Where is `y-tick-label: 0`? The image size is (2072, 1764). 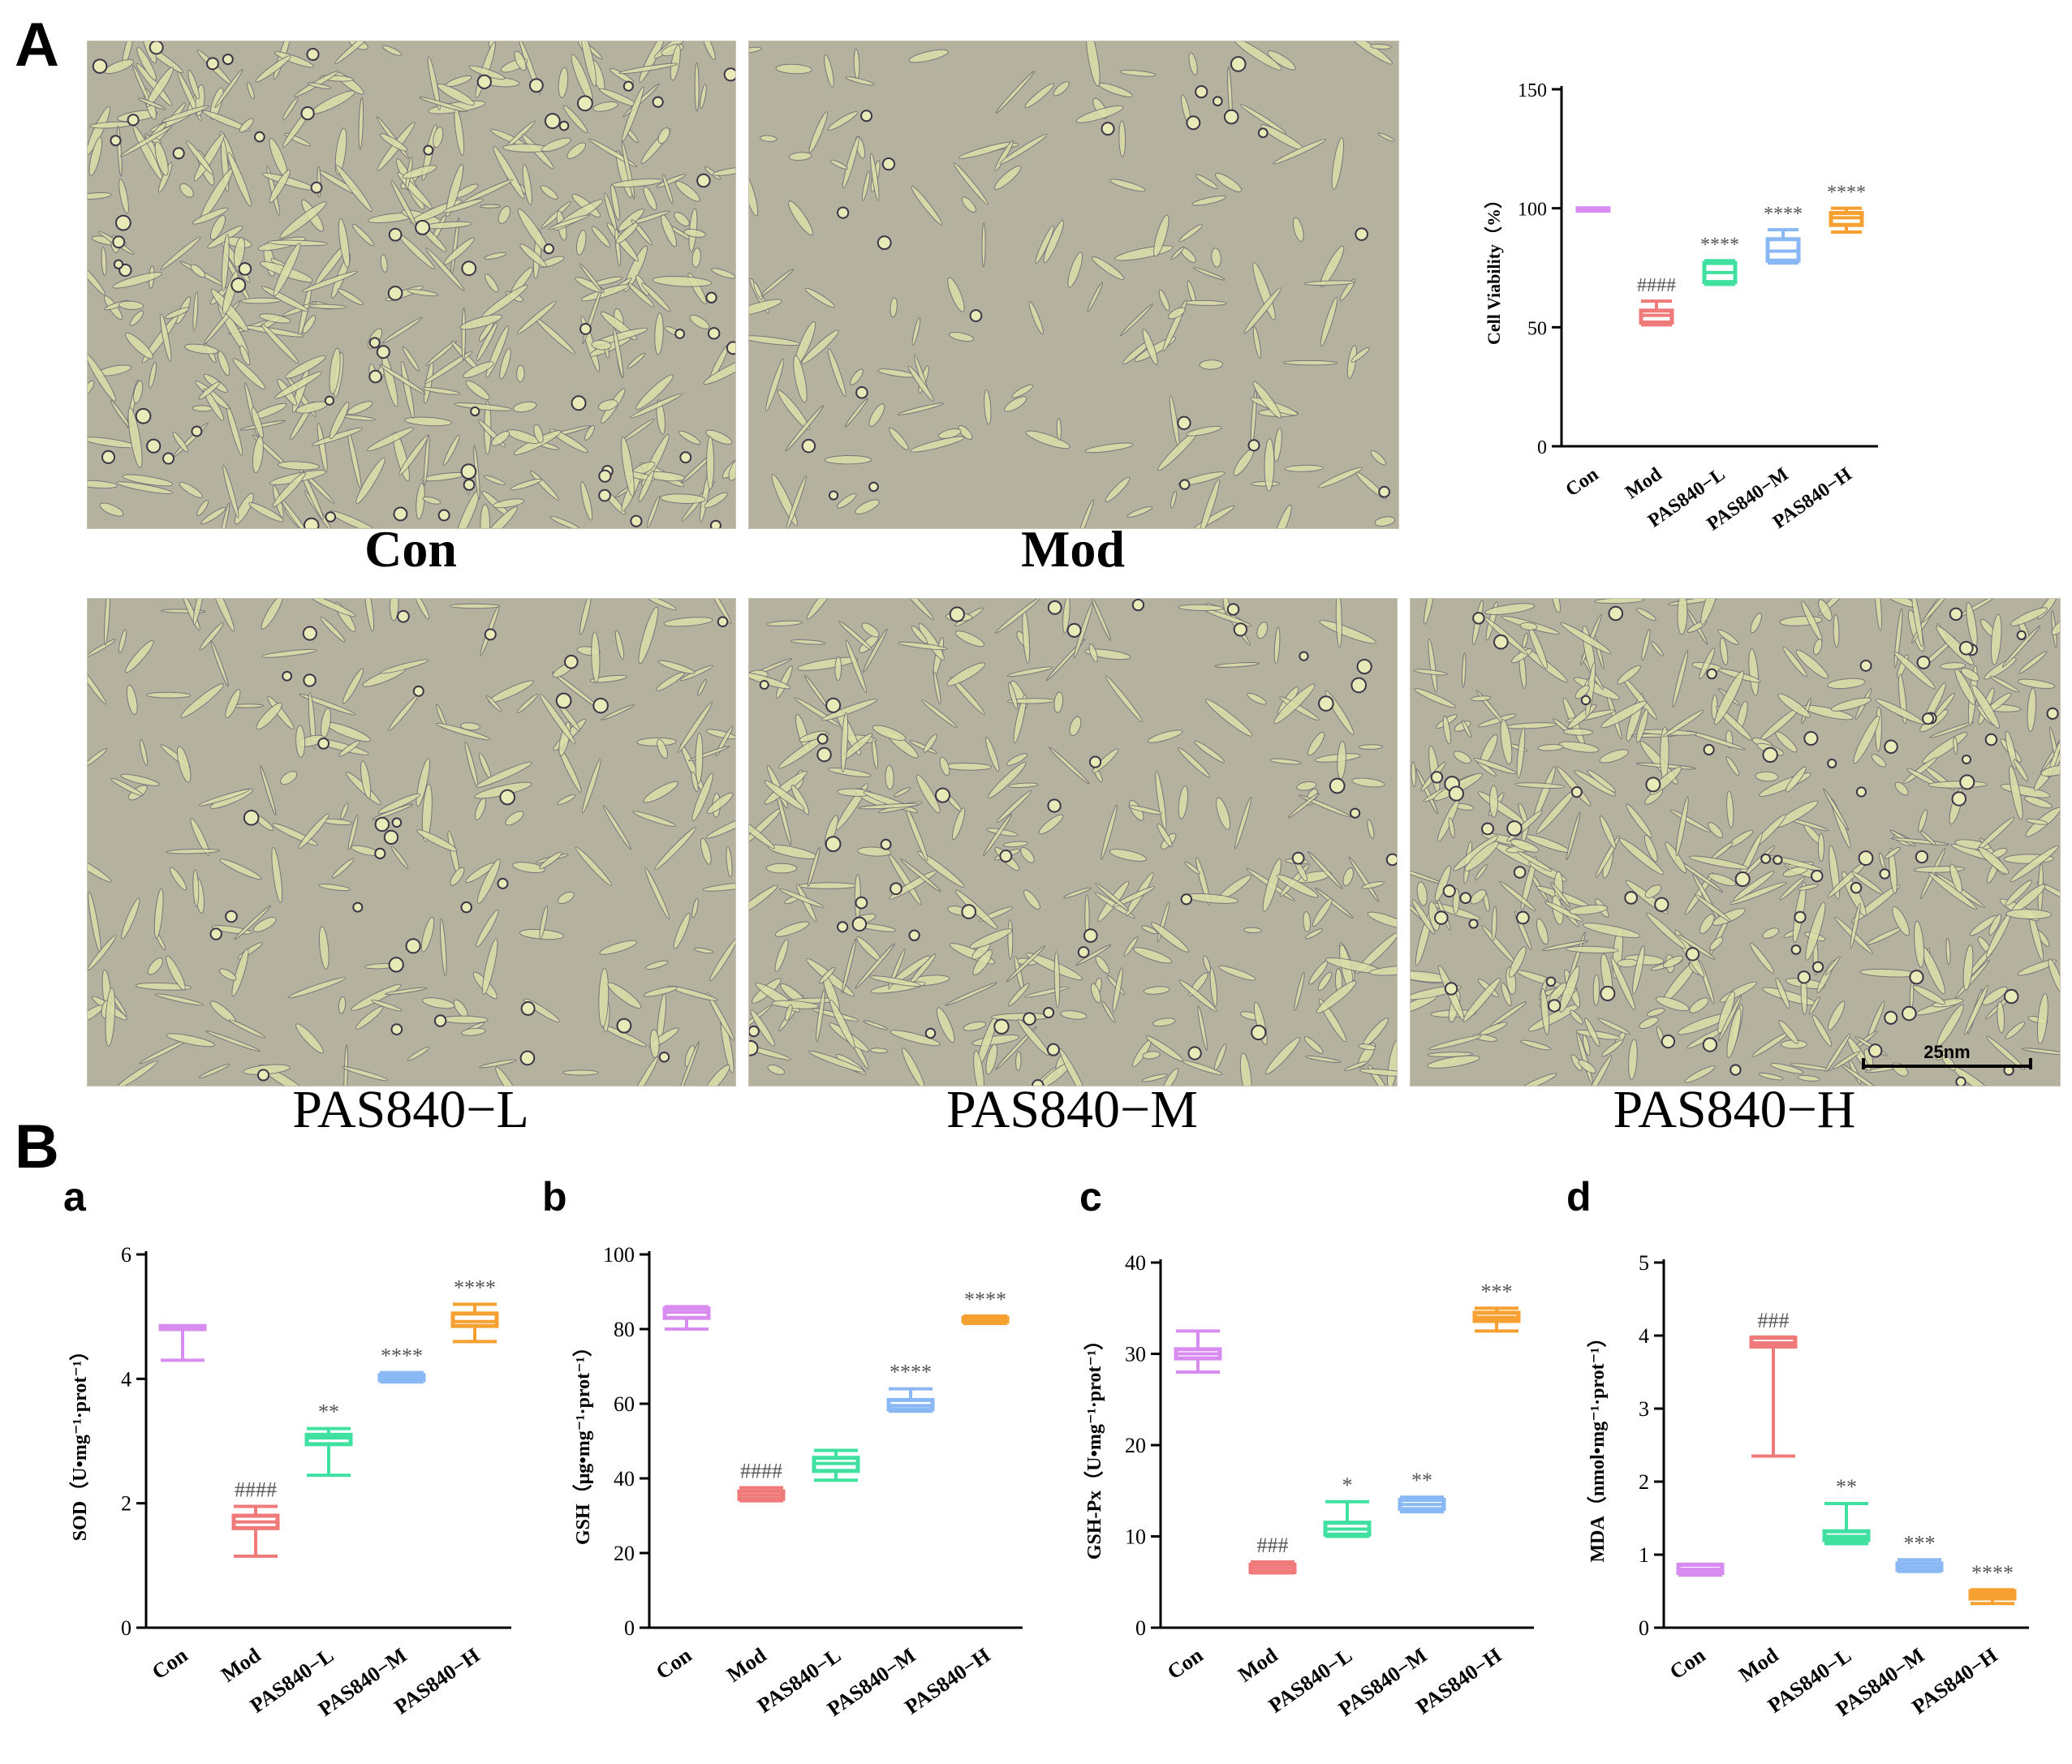
y-tick-label: 0 is located at coordinates (1542, 448).